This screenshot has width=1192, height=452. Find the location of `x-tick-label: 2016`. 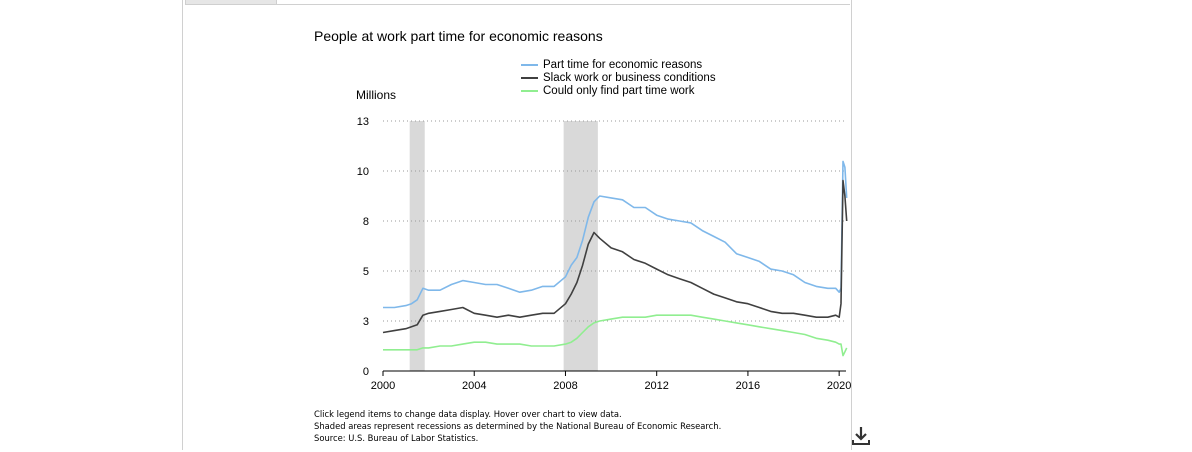

x-tick-label: 2016 is located at coordinates (748, 386).